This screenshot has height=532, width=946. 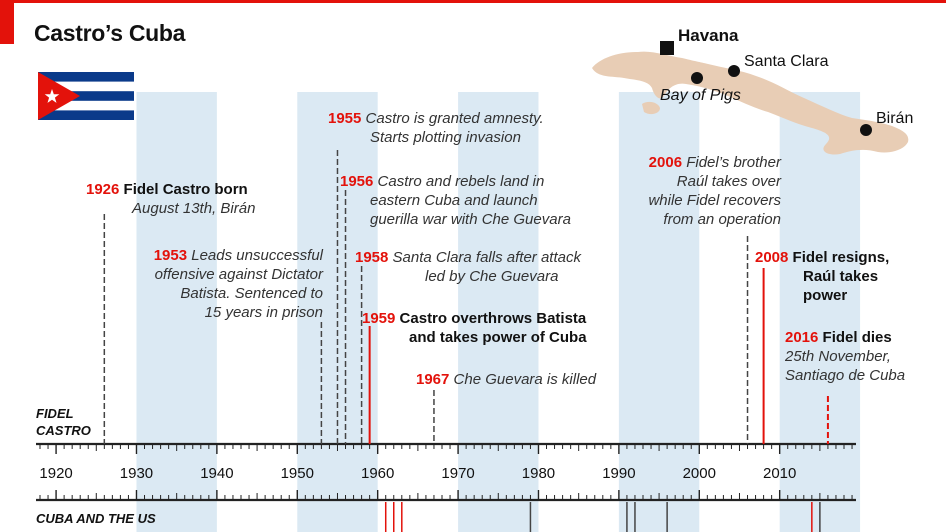 I want to click on event-1967: 1967 Che Guevara is killed, so click(x=506, y=379).